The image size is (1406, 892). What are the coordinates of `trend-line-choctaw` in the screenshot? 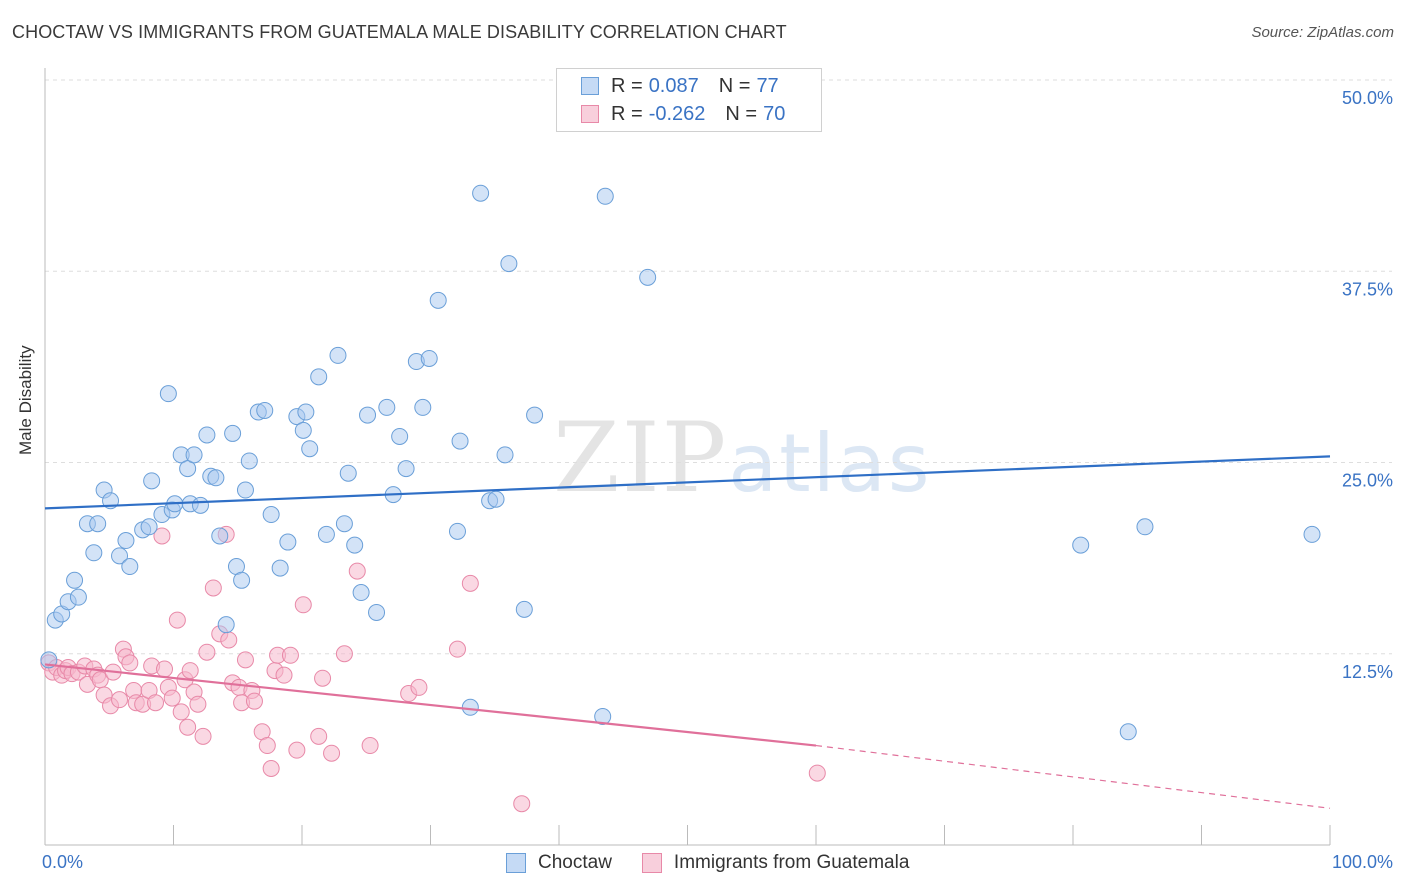 It's located at (687, 482).